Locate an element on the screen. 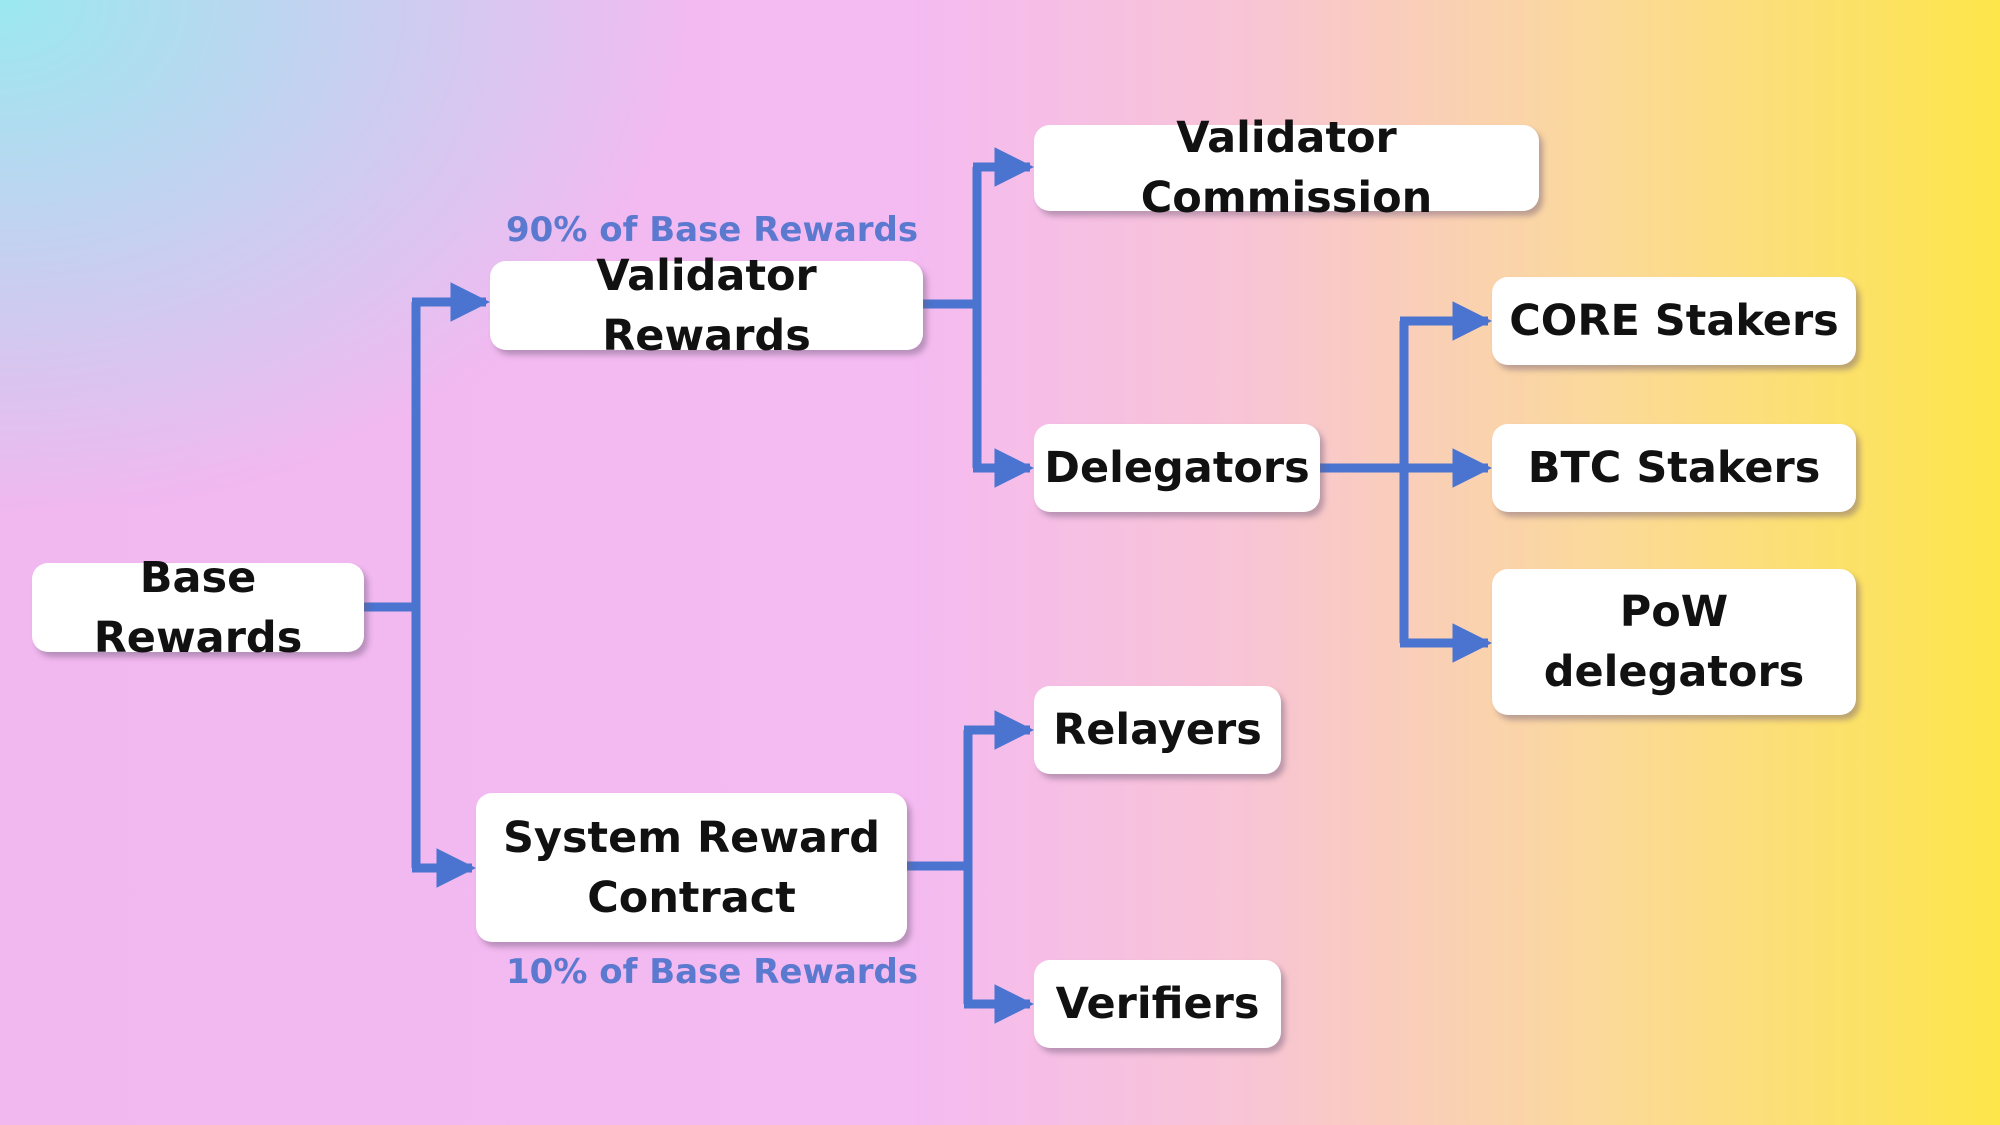 The height and width of the screenshot is (1125, 2000). node-verifiers: Verifiers is located at coordinates (1157, 1004).